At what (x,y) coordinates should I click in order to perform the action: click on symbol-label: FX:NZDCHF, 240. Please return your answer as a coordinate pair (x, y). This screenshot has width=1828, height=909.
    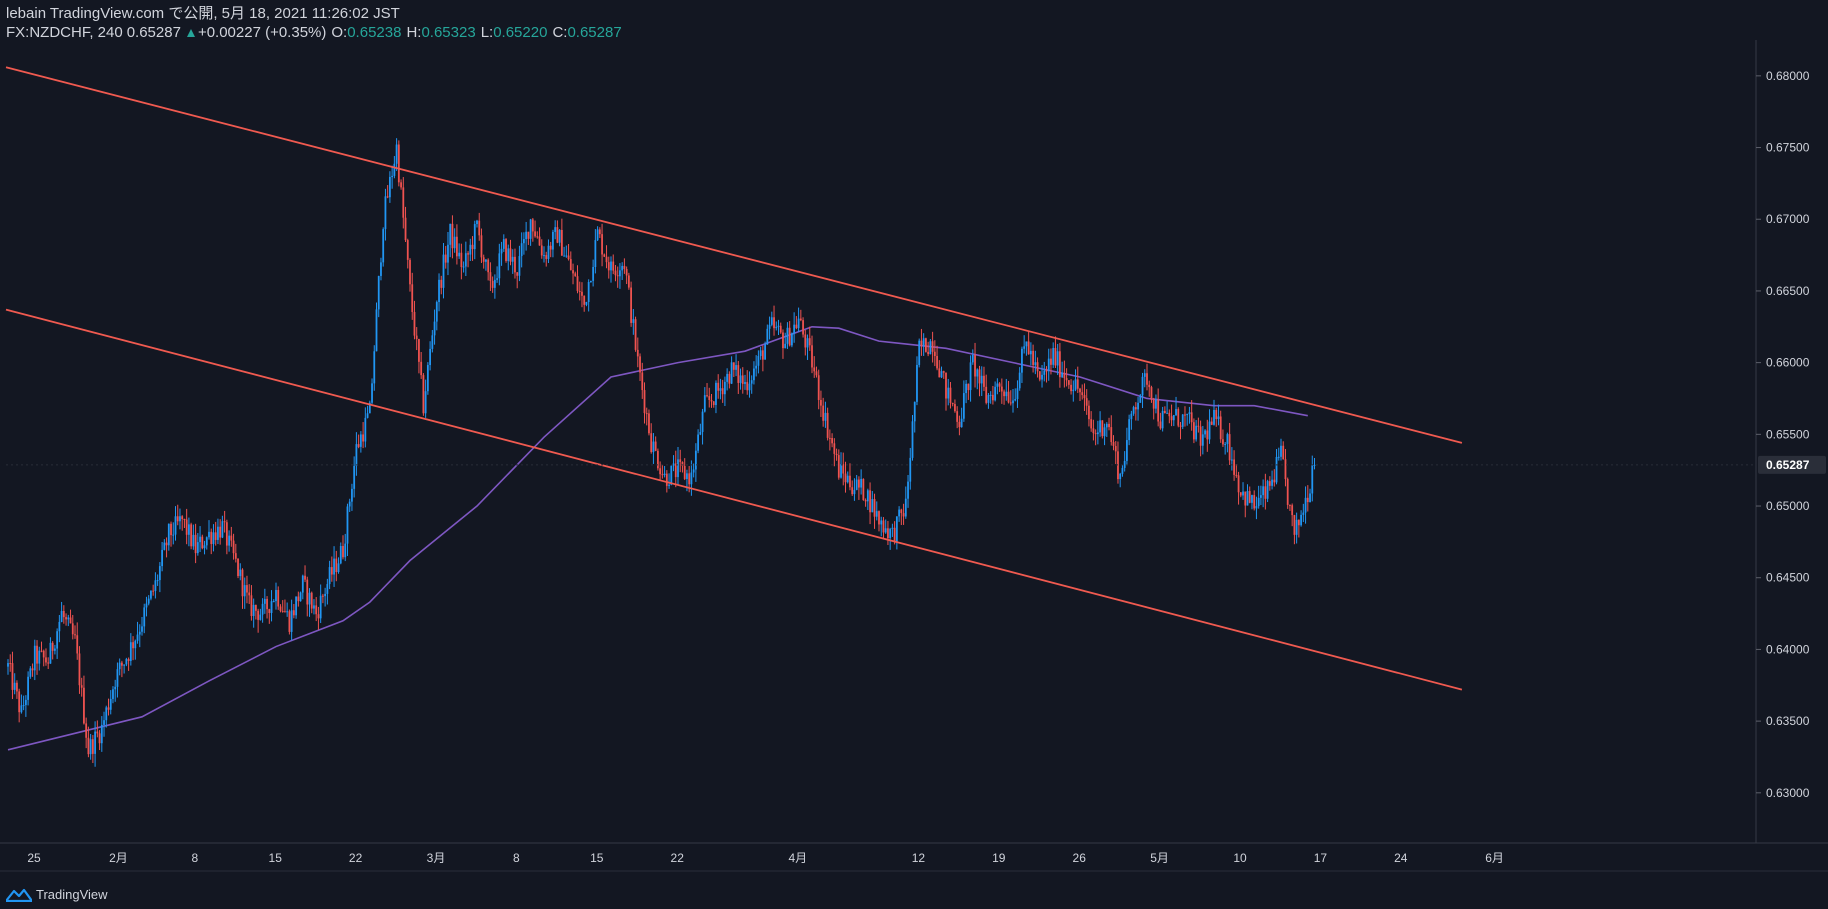
    Looking at the image, I should click on (64, 32).